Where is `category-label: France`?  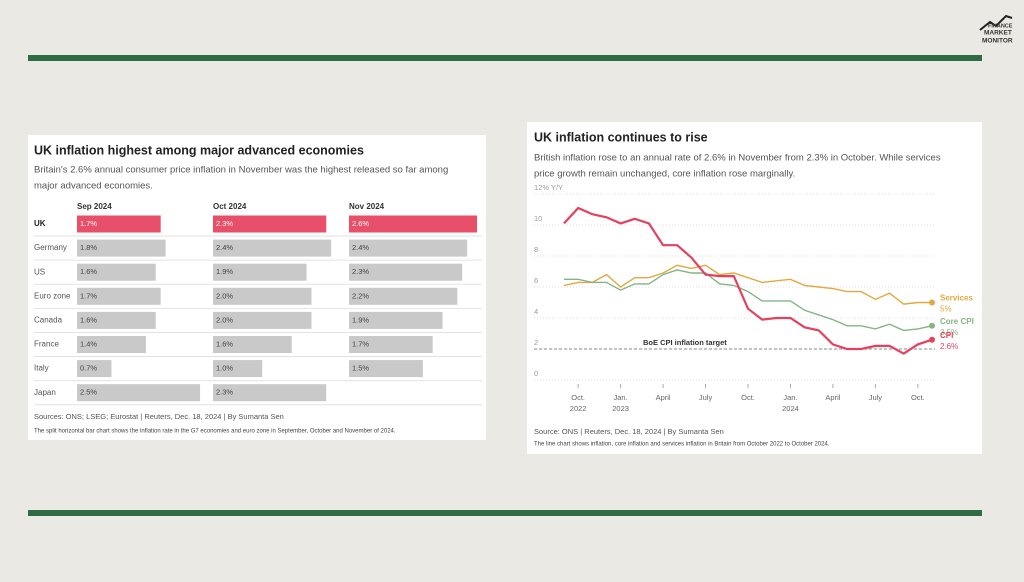
category-label: France is located at coordinates (46, 344).